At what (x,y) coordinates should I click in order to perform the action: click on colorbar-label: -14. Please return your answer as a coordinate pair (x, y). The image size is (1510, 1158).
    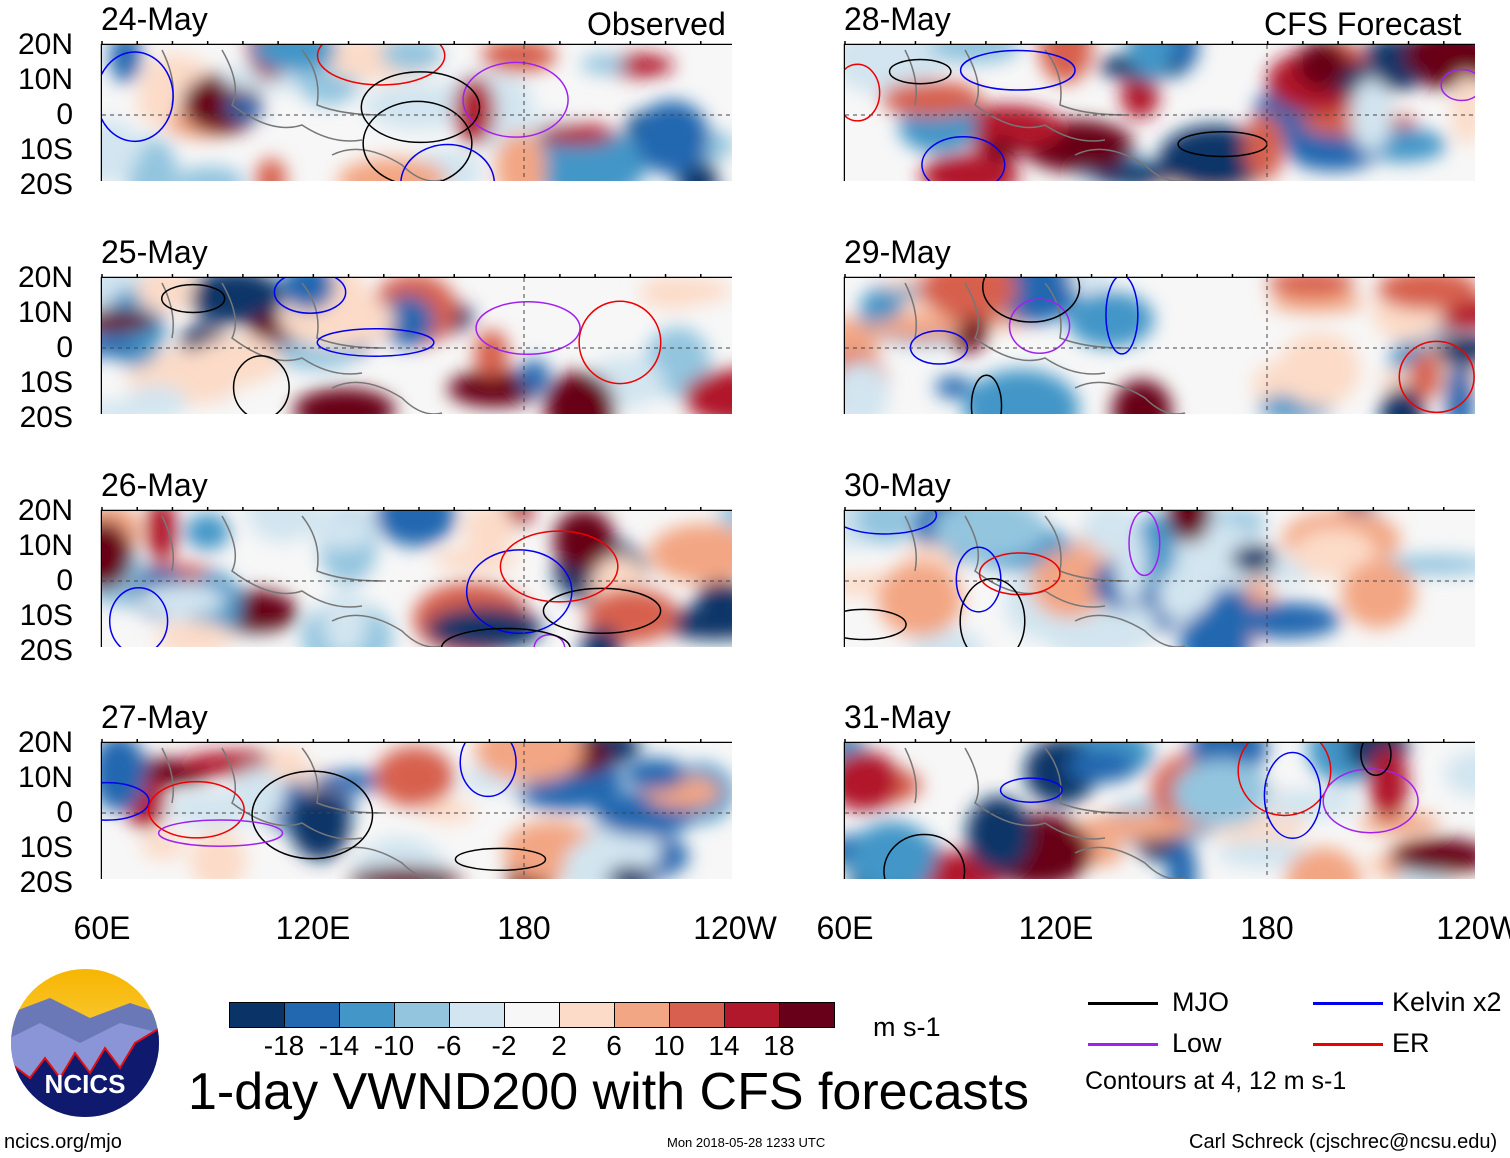
    Looking at the image, I should click on (339, 1045).